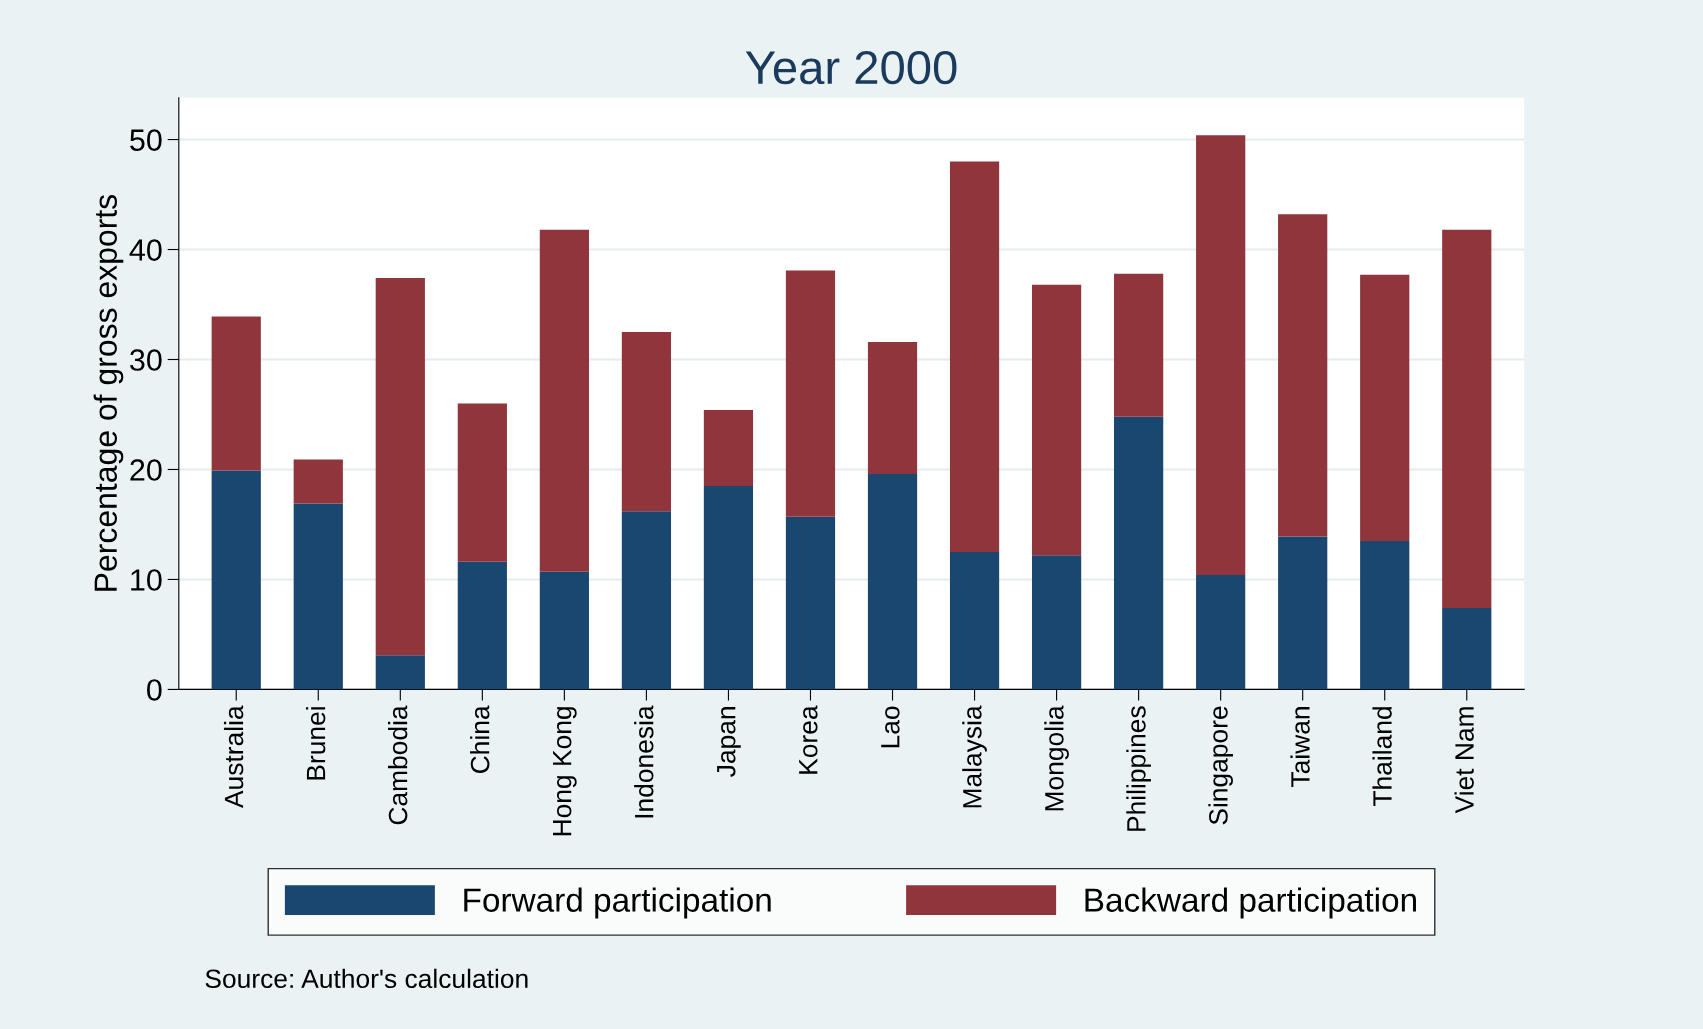 This screenshot has height=1029, width=1703. What do you see at coordinates (1056, 758) in the screenshot?
I see `x-tick-label: Mongolia` at bounding box center [1056, 758].